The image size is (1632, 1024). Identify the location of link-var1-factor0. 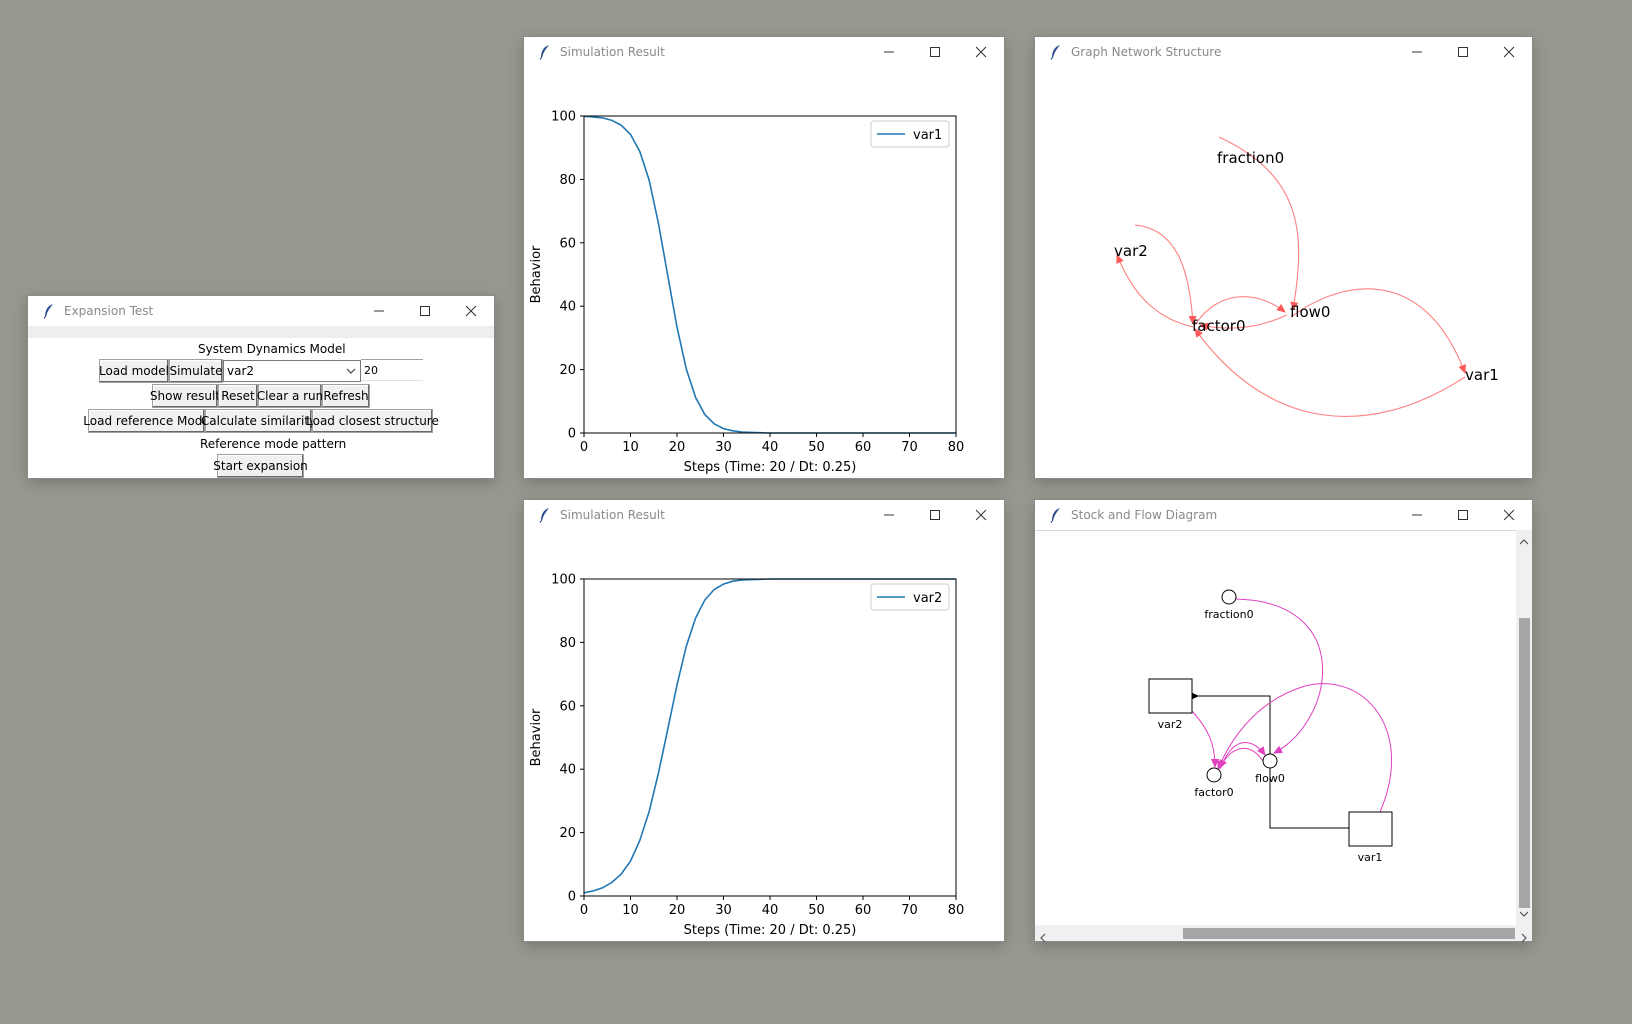
(1304, 748).